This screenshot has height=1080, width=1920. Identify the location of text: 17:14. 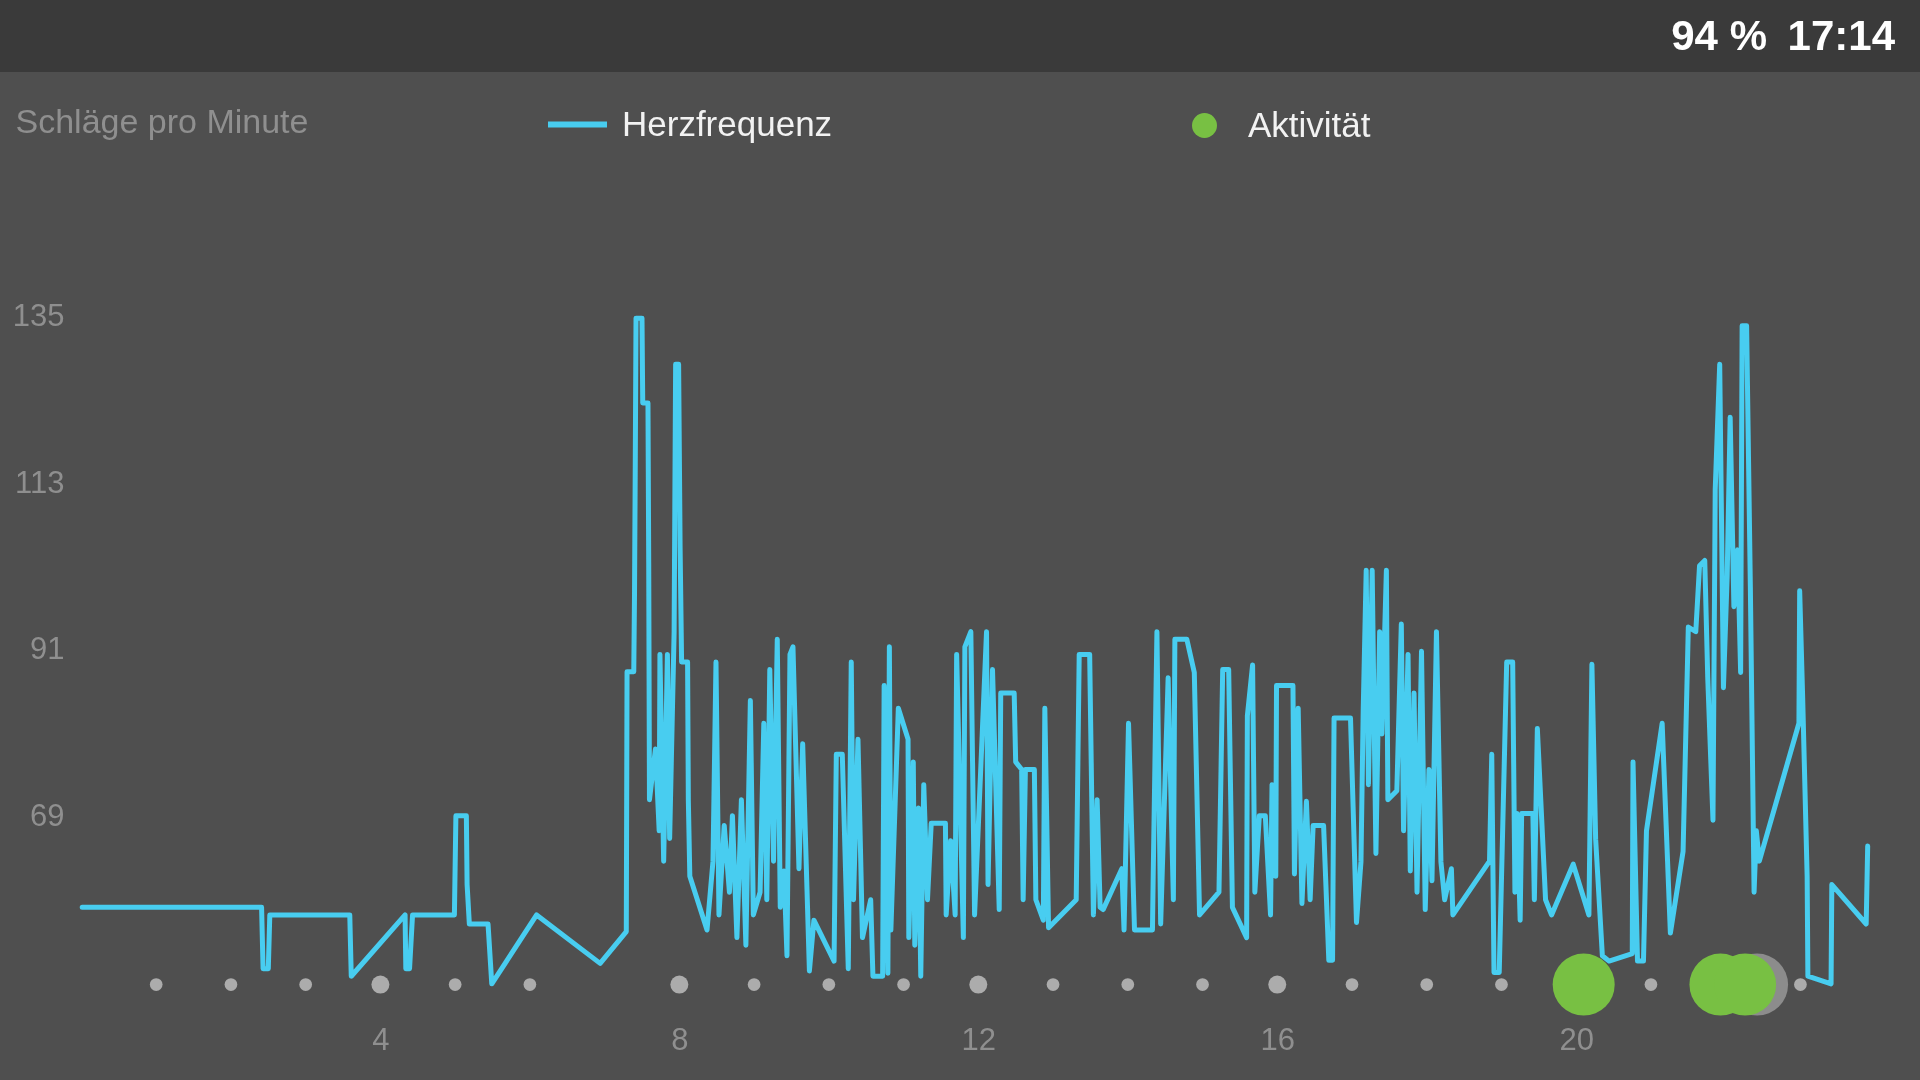
(1841, 35).